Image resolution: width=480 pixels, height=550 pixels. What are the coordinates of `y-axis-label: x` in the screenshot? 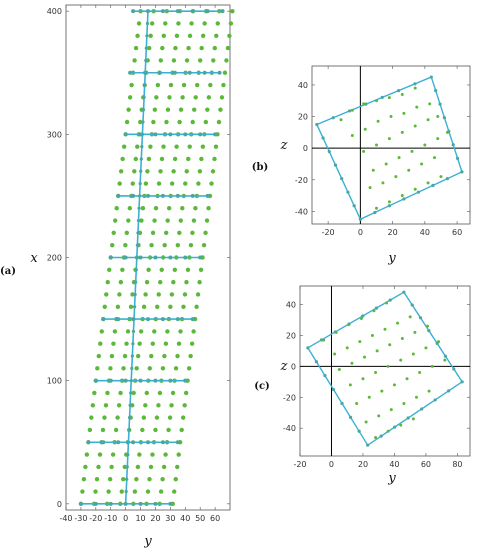 It's located at (34, 258).